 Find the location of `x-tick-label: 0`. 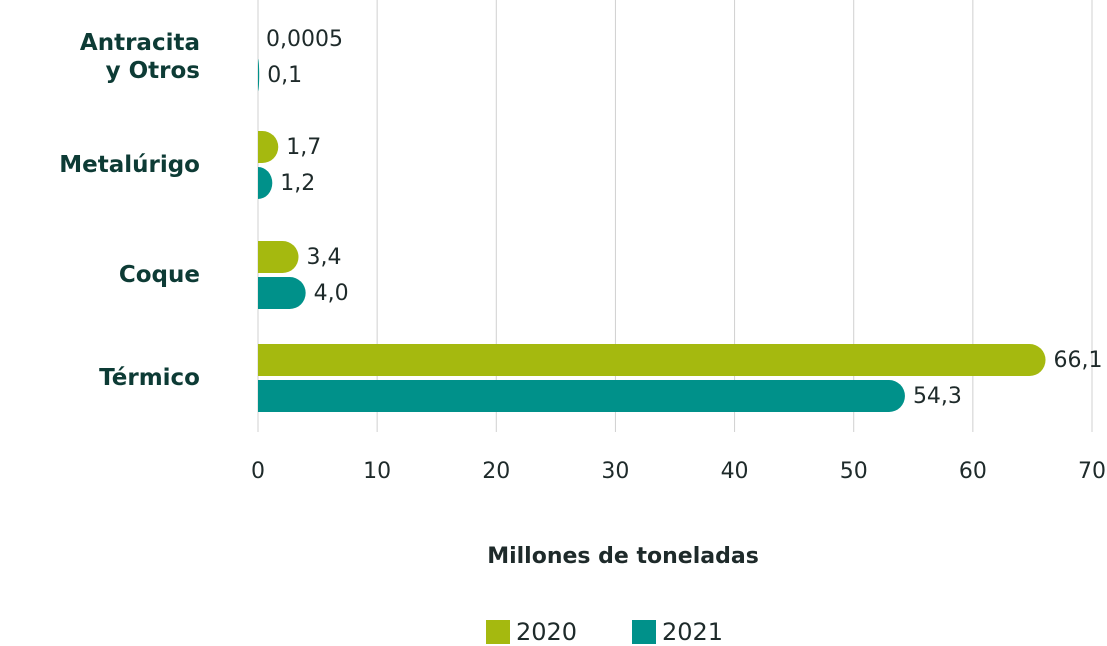

x-tick-label: 0 is located at coordinates (258, 471).